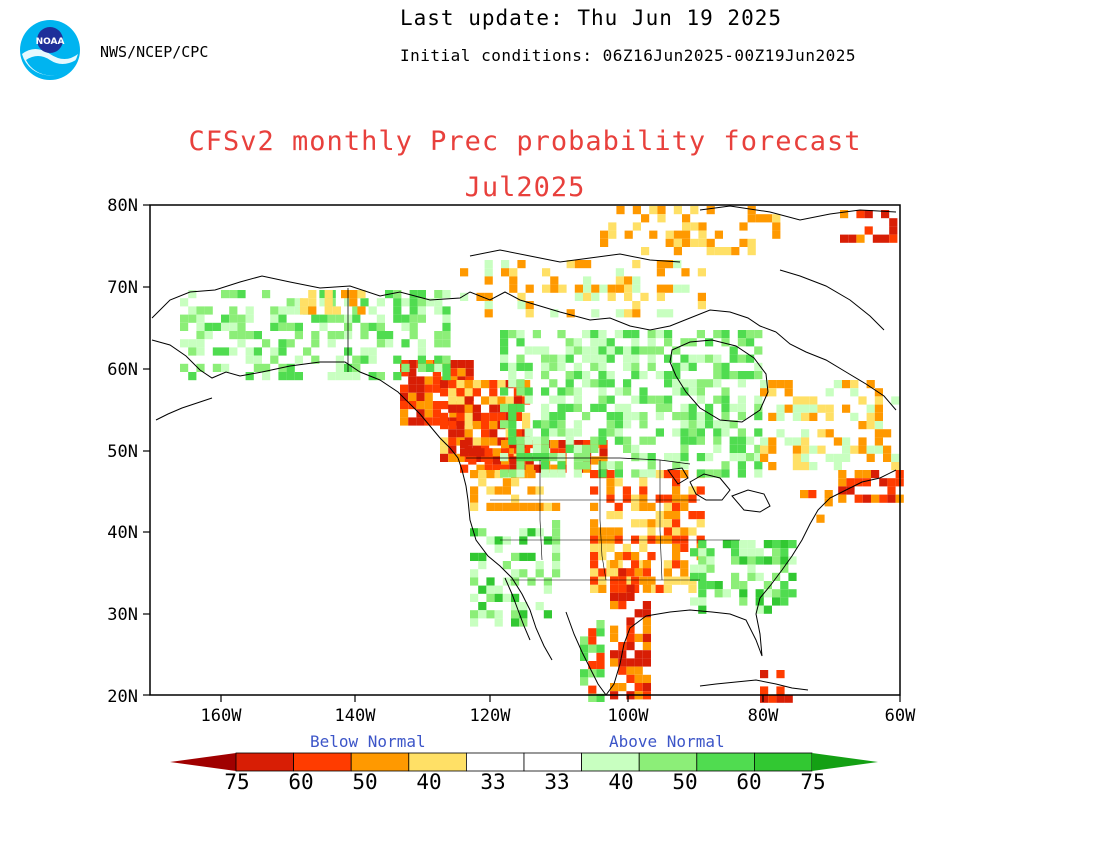  What do you see at coordinates (621, 782) in the screenshot?
I see `legend-num-above-40: 40` at bounding box center [621, 782].